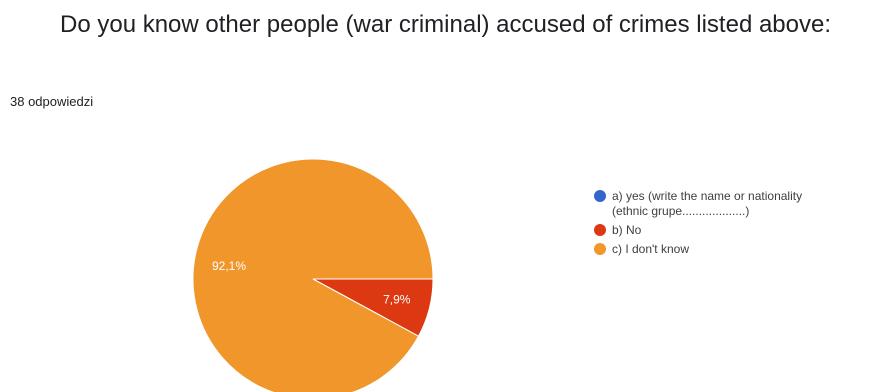  What do you see at coordinates (52, 101) in the screenshot?
I see `response-count: 38 odpowiedzi` at bounding box center [52, 101].